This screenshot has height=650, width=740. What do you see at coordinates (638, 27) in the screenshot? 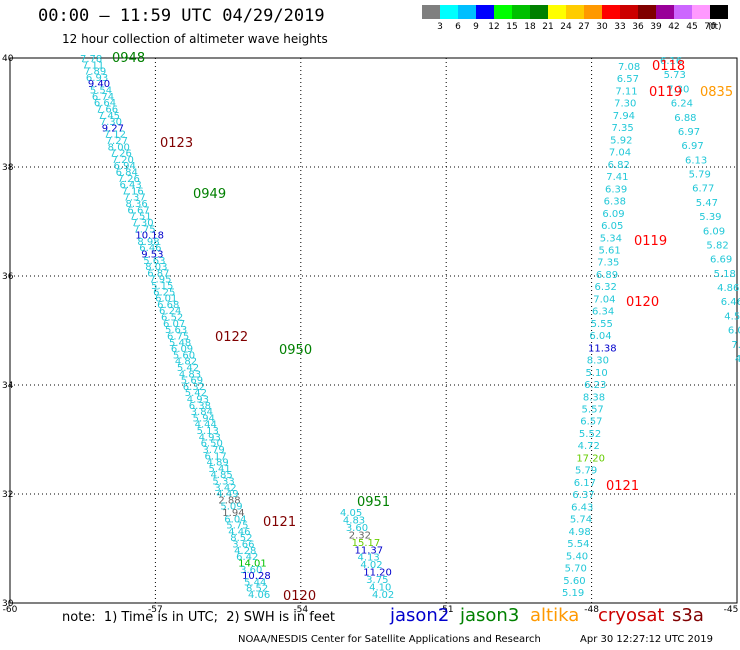
I see `color-scale-label: 36` at bounding box center [638, 27].